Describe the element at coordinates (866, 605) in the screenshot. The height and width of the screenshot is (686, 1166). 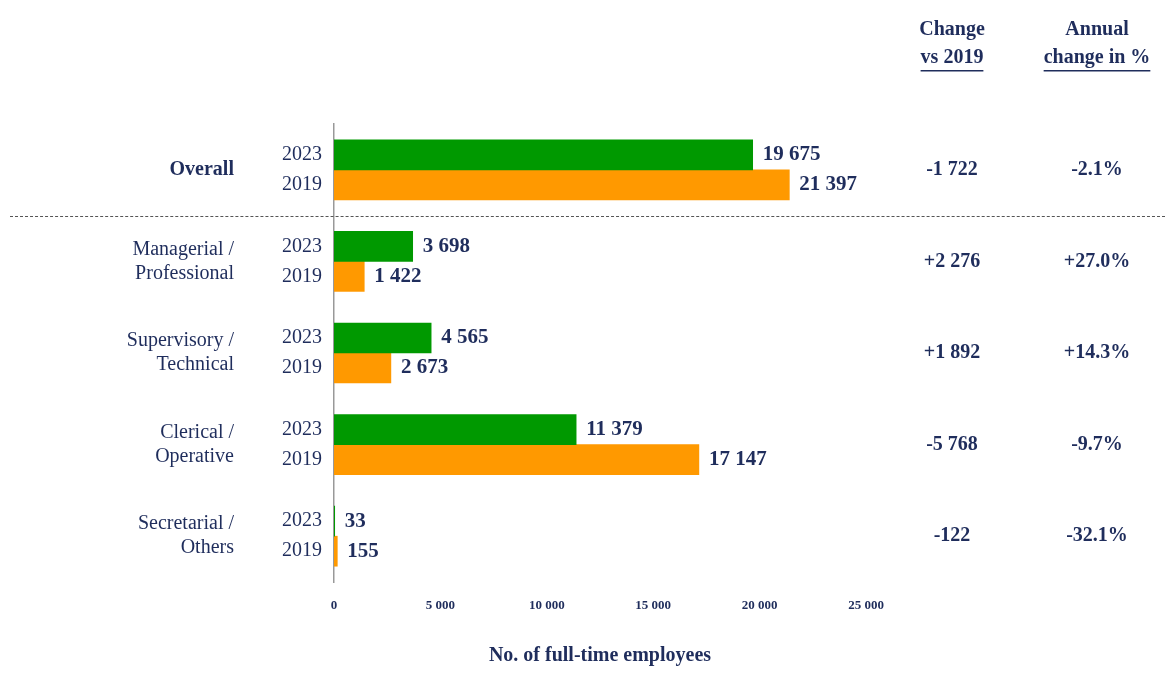
I see `x-tick-label: 25 000` at that location.